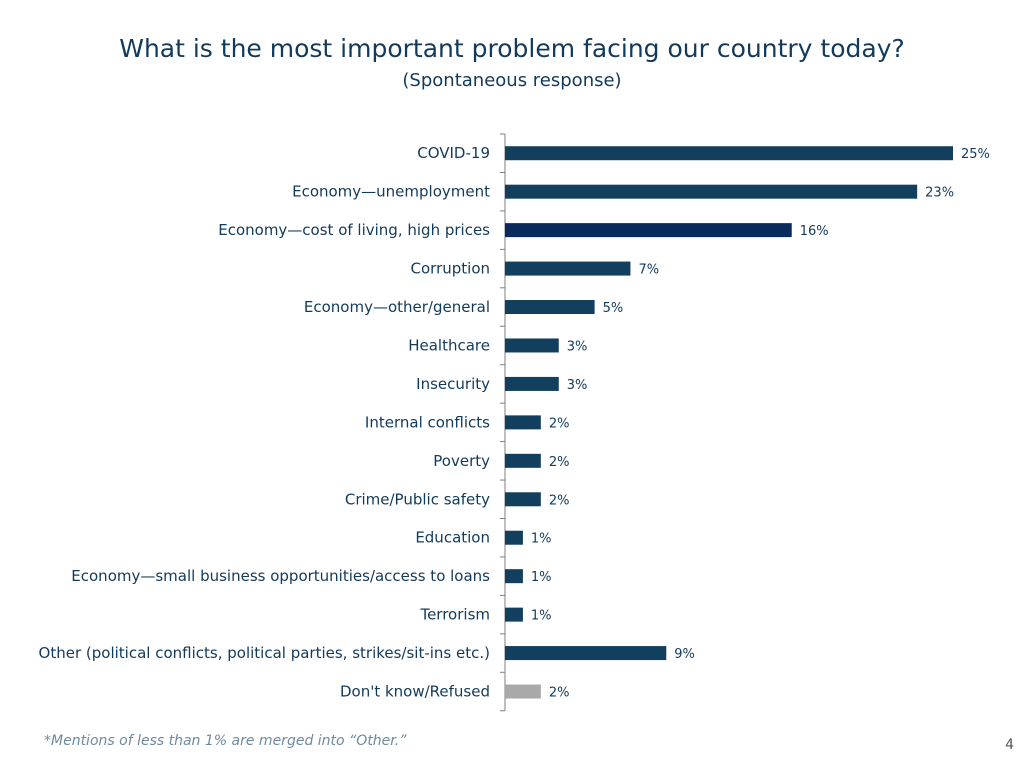  What do you see at coordinates (452, 538) in the screenshot?
I see `category-label: Education` at bounding box center [452, 538].